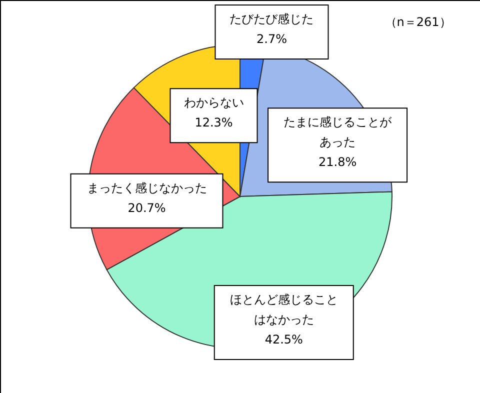 Image resolution: width=480 pixels, height=393 pixels. What do you see at coordinates (147, 207) in the screenshot?
I see `data-label: 20.7%` at bounding box center [147, 207].